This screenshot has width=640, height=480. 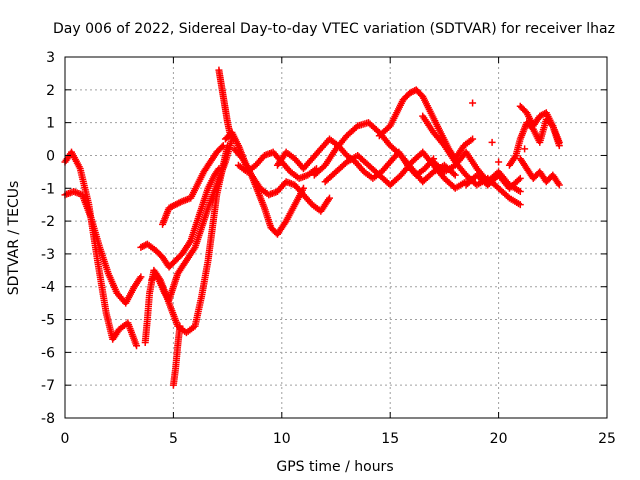 I want to click on y-tick-label-5: -3, so click(x=48, y=255).